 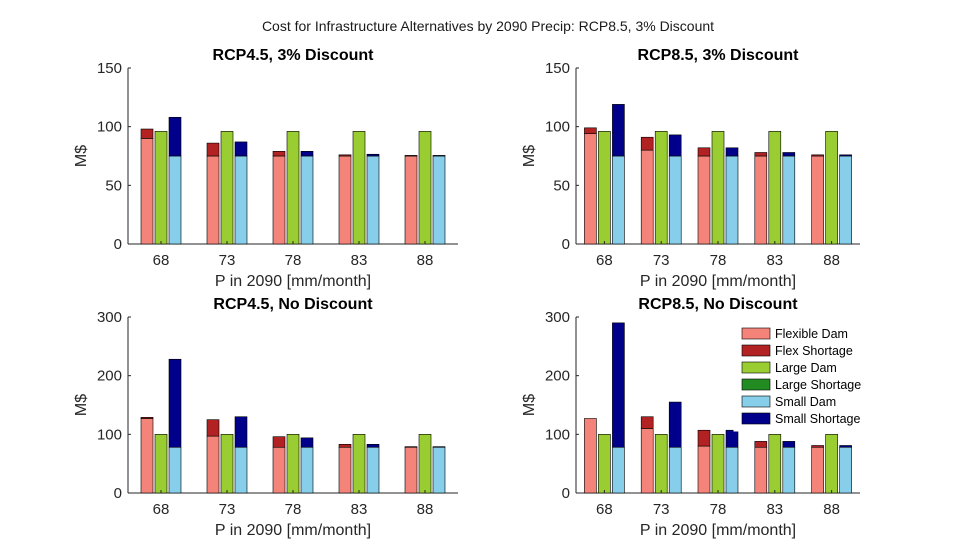 What do you see at coordinates (831, 260) in the screenshot?
I see `x-tick-label: 88` at bounding box center [831, 260].